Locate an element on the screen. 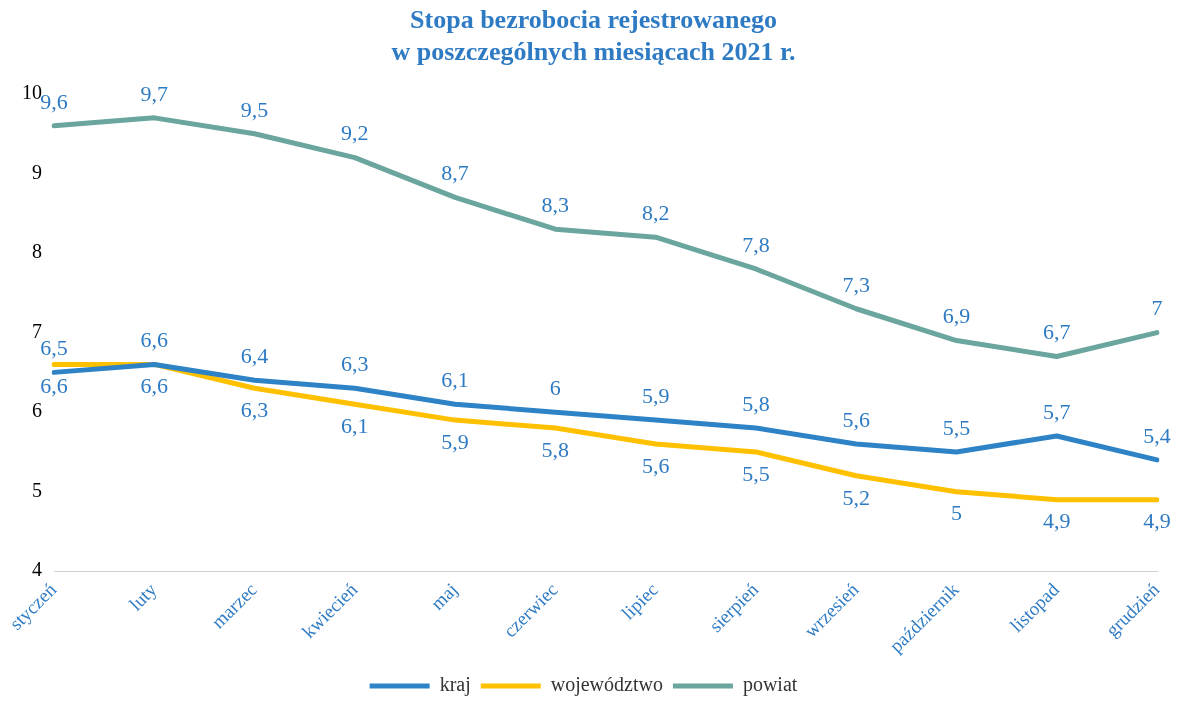 Image resolution: width=1187 pixels, height=711 pixels. y-tick-label: 6 is located at coordinates (37, 410).